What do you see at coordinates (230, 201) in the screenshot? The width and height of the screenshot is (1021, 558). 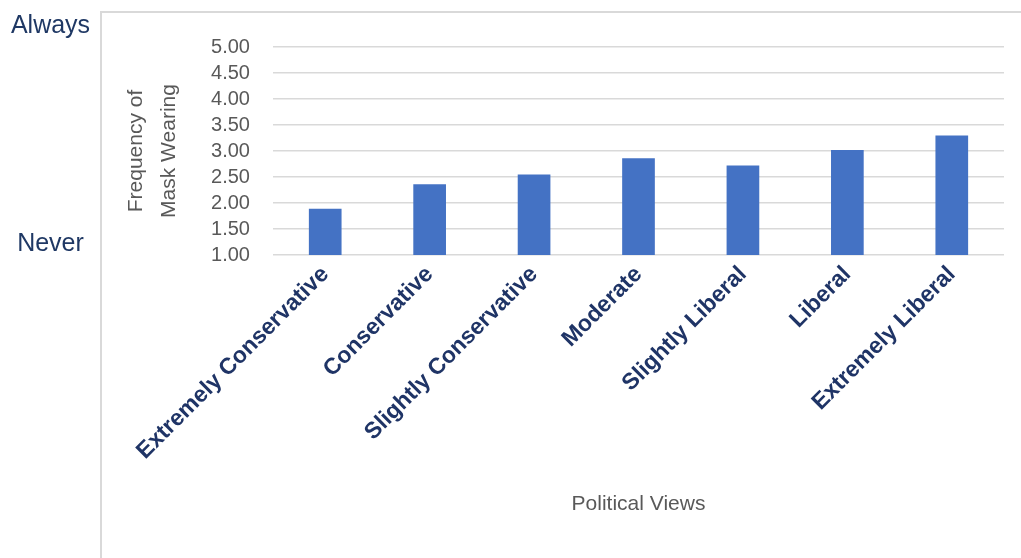 I see `y-tick-label: 2.00` at bounding box center [230, 201].